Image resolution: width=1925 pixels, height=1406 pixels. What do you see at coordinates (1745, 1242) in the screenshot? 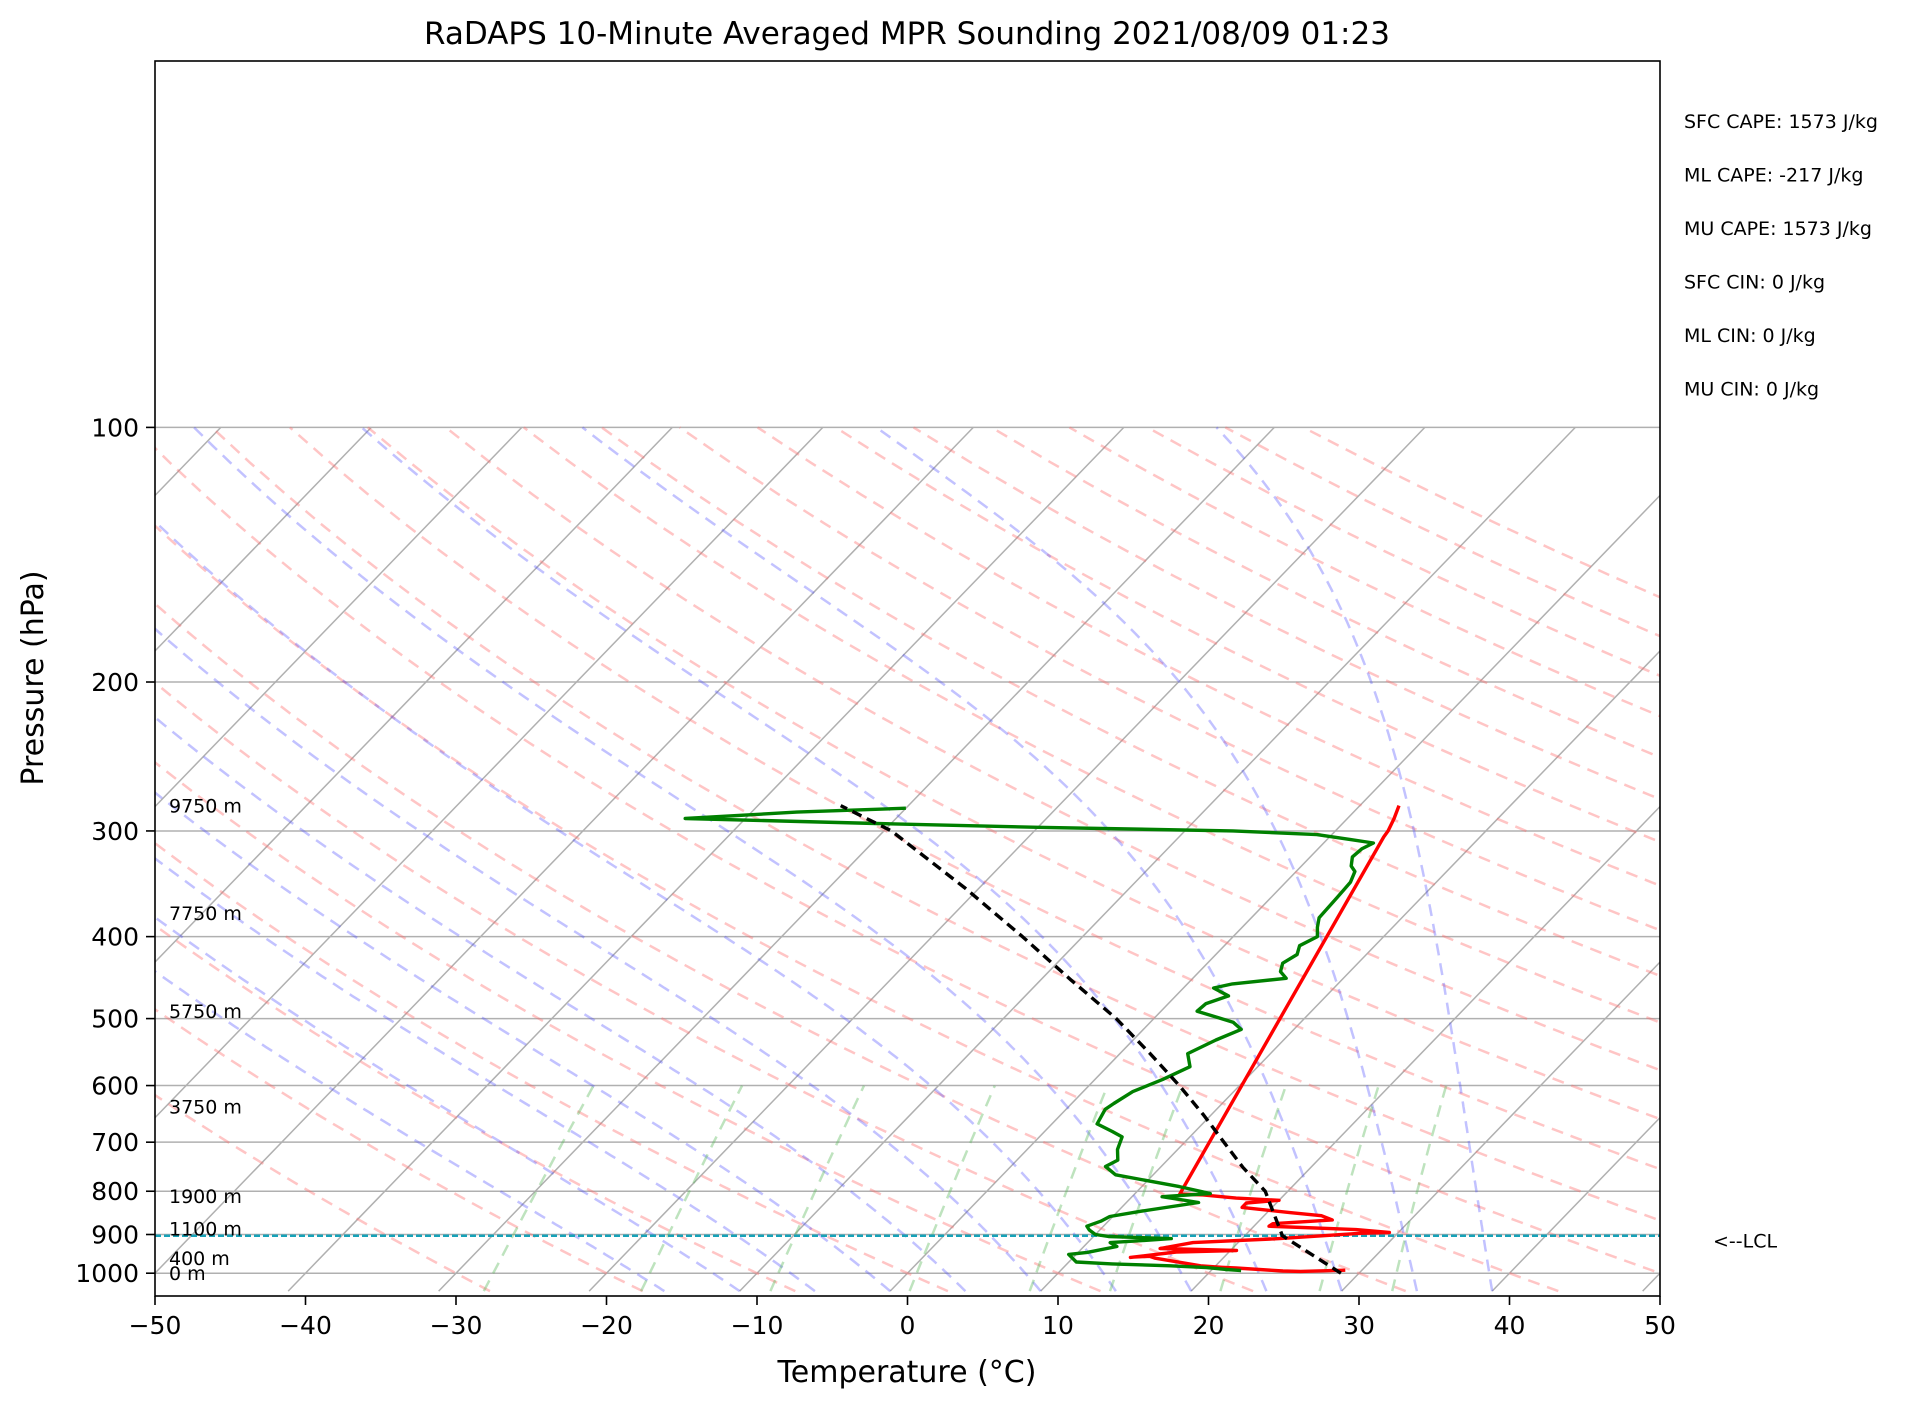
I see `lcl-label: <--LCL` at bounding box center [1745, 1242].